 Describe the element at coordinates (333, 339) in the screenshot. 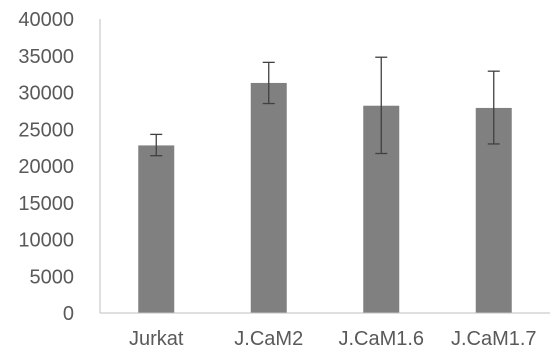

I see `x-axis-labels: Jurkat J.CaM2 J.CaM1.6 J.CaM1.7` at that location.